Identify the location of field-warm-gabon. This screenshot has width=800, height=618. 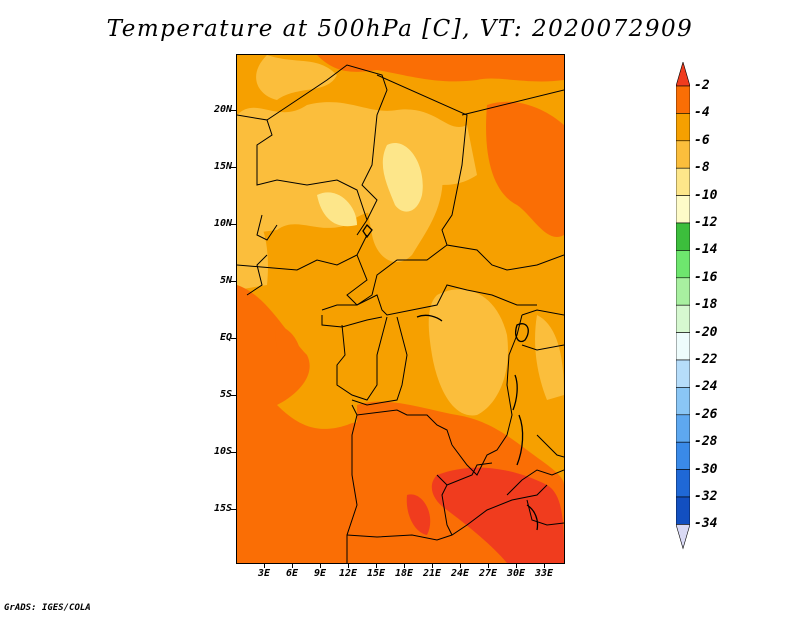
(288, 350).